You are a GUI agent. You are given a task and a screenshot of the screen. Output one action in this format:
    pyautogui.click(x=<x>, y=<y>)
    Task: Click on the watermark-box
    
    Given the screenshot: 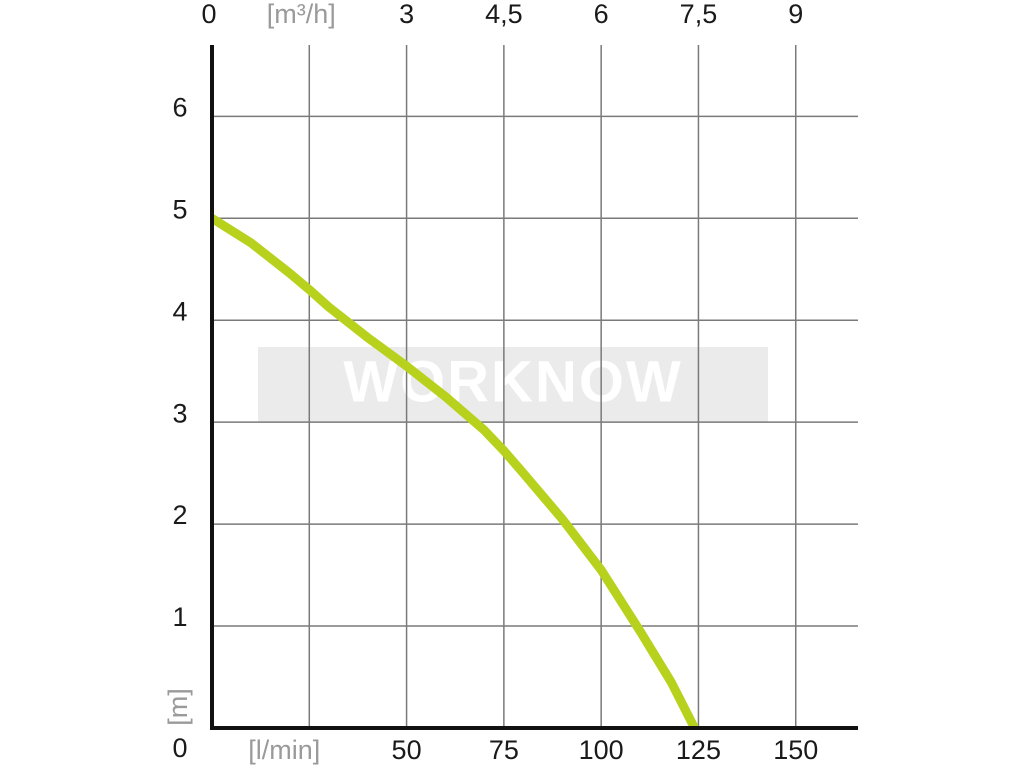 What is the action you would take?
    pyautogui.click(x=513, y=384)
    